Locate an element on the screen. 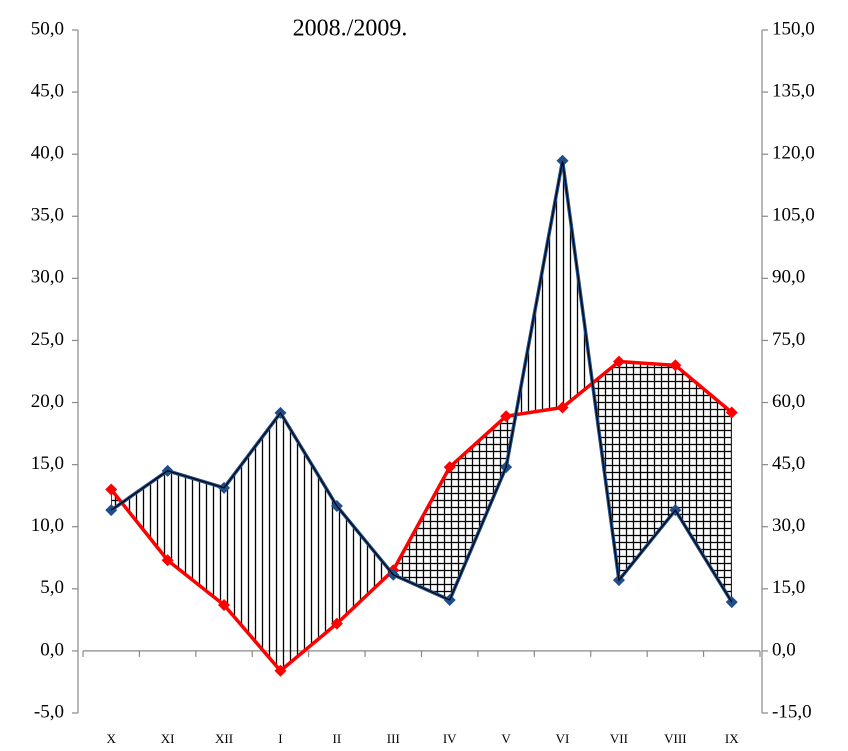 Image resolution: width=848 pixels, height=751 pixels. y-tick-label: 45,0 is located at coordinates (47, 90).